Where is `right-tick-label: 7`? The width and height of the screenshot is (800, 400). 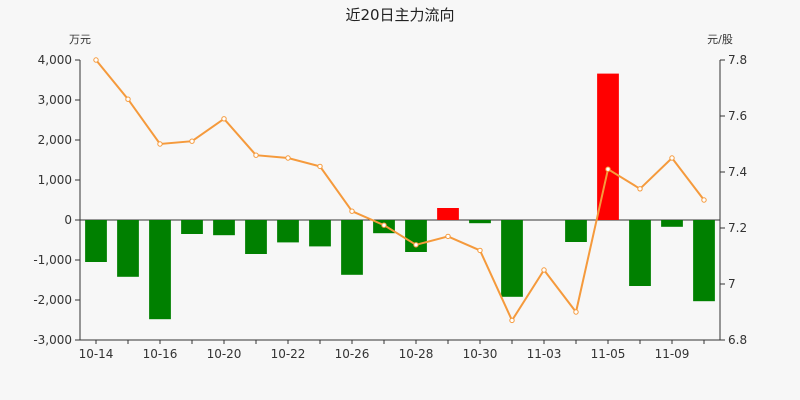
right-tick-label: 7 is located at coordinates (732, 284).